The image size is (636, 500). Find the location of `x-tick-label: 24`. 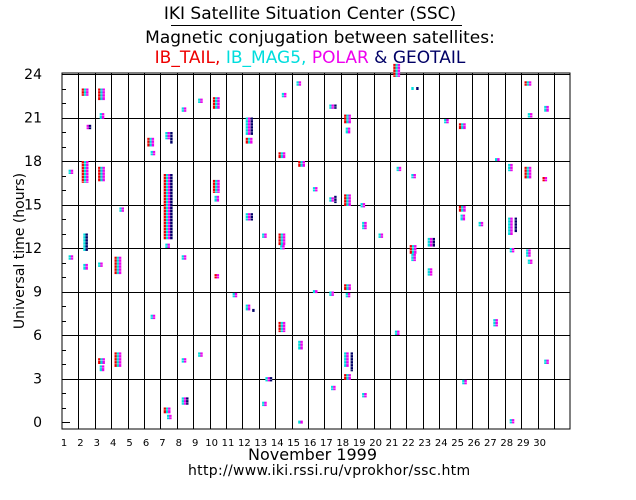

x-tick-label: 24 is located at coordinates (441, 443).